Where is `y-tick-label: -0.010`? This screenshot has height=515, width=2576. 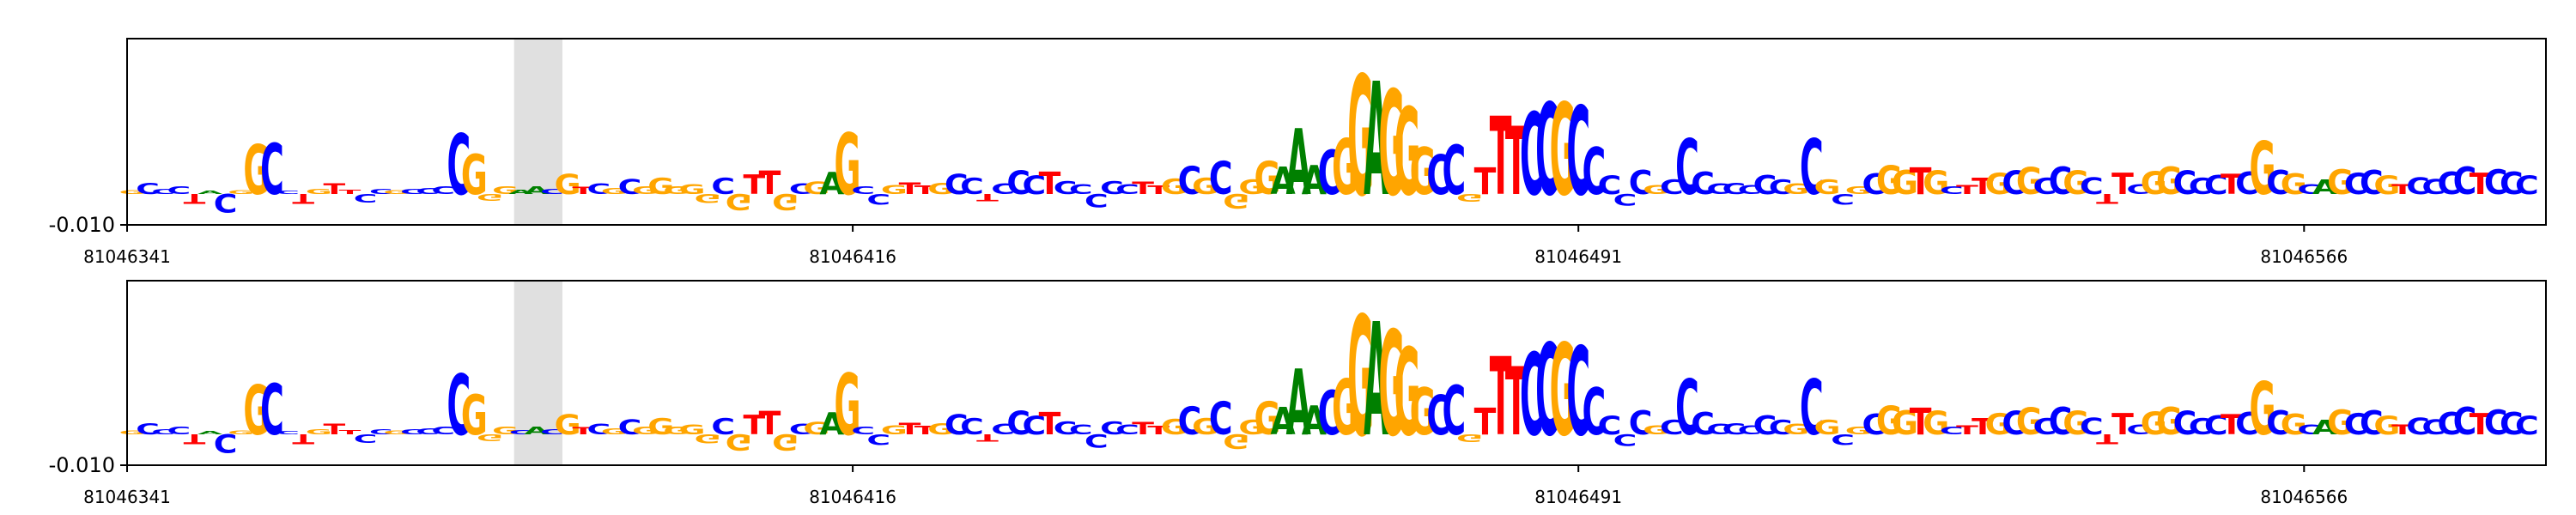
y-tick-label: -0.010 is located at coordinates (82, 465).